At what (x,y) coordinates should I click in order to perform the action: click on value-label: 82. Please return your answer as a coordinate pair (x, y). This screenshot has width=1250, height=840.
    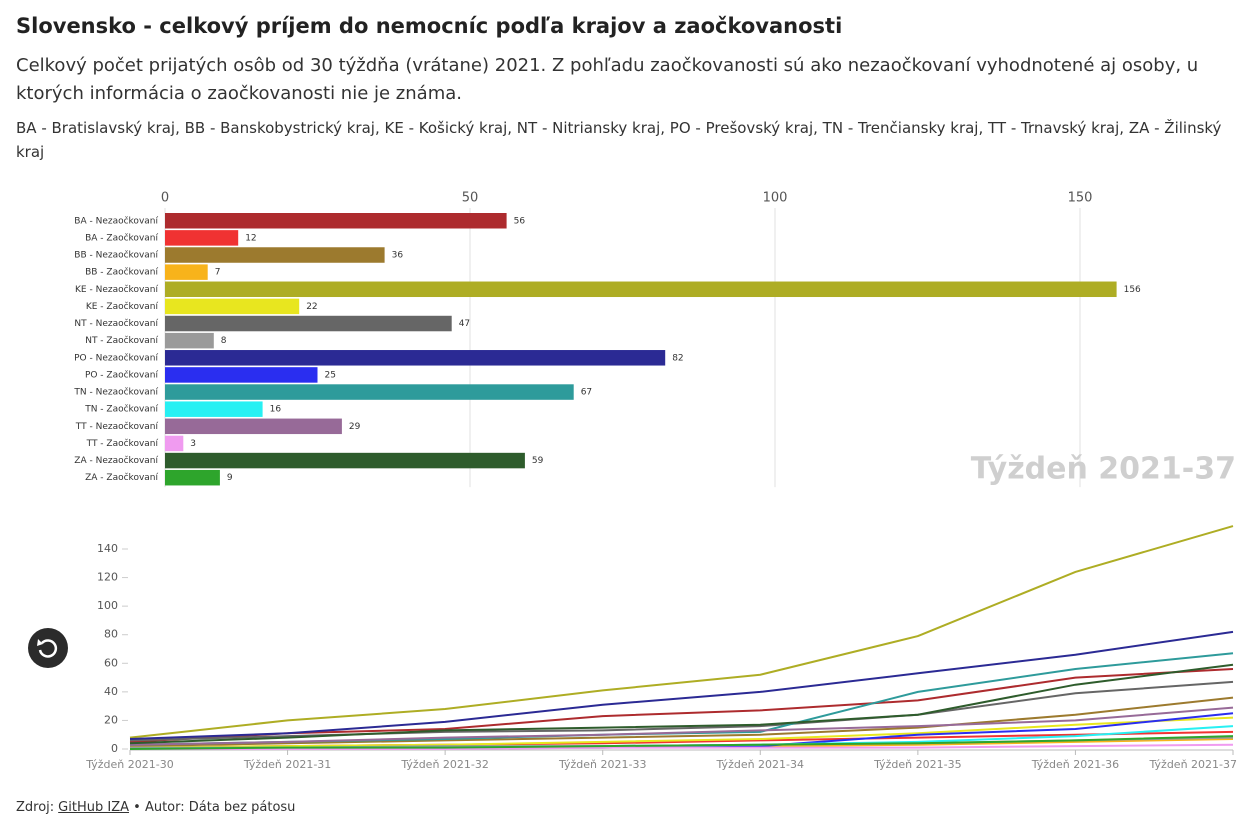
    Looking at the image, I should click on (677, 358).